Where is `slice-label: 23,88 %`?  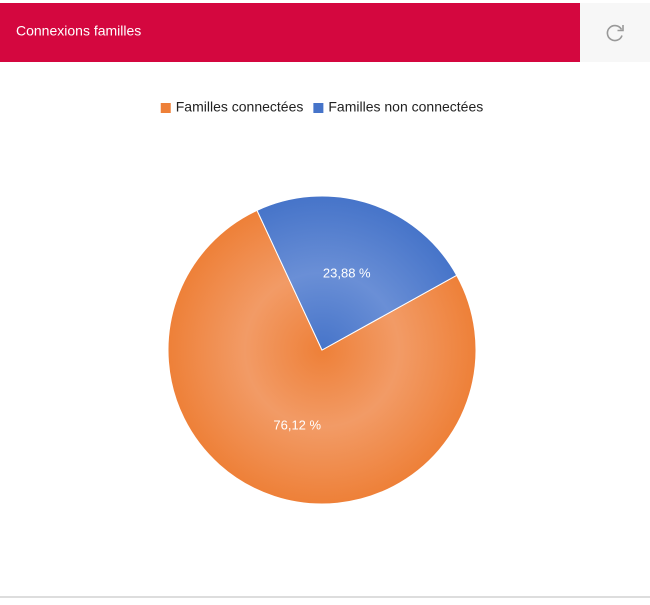 slice-label: 23,88 % is located at coordinates (347, 272).